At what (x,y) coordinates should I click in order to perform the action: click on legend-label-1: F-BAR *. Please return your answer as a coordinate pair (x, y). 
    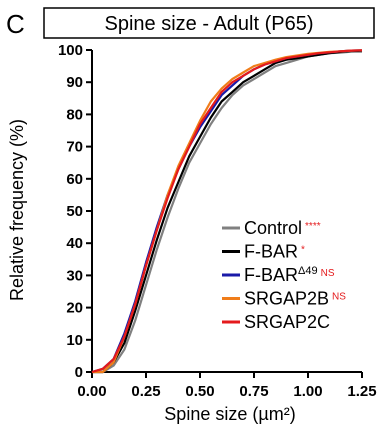
    Looking at the image, I should click on (274, 252).